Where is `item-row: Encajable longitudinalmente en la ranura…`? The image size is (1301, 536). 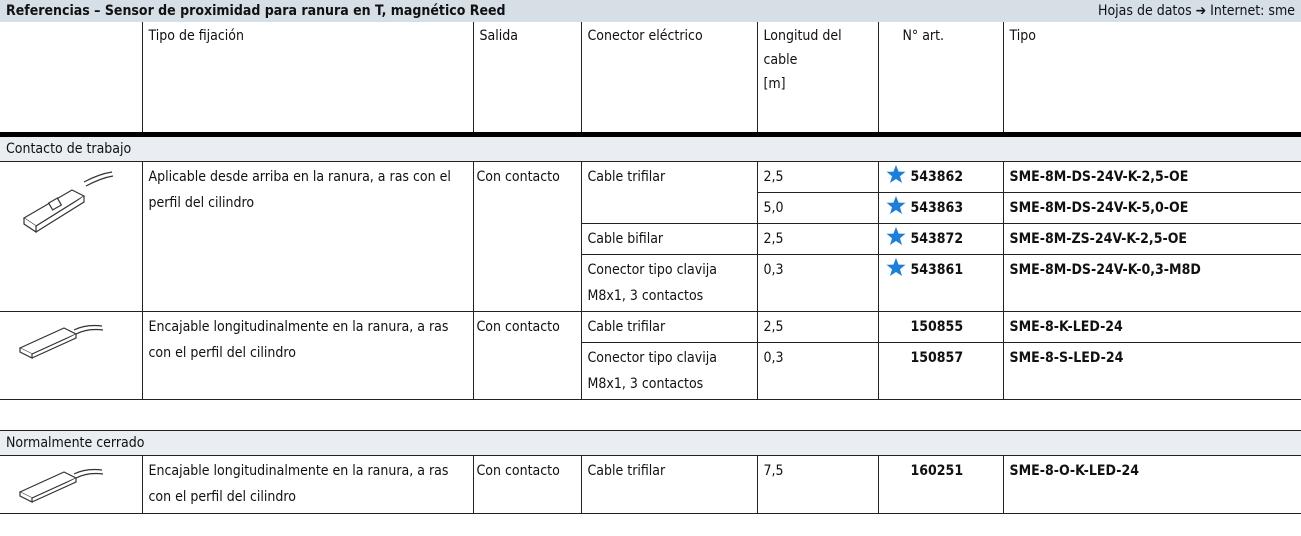 item-row: Encajable longitudinalmente en la ranura… is located at coordinates (650, 484).